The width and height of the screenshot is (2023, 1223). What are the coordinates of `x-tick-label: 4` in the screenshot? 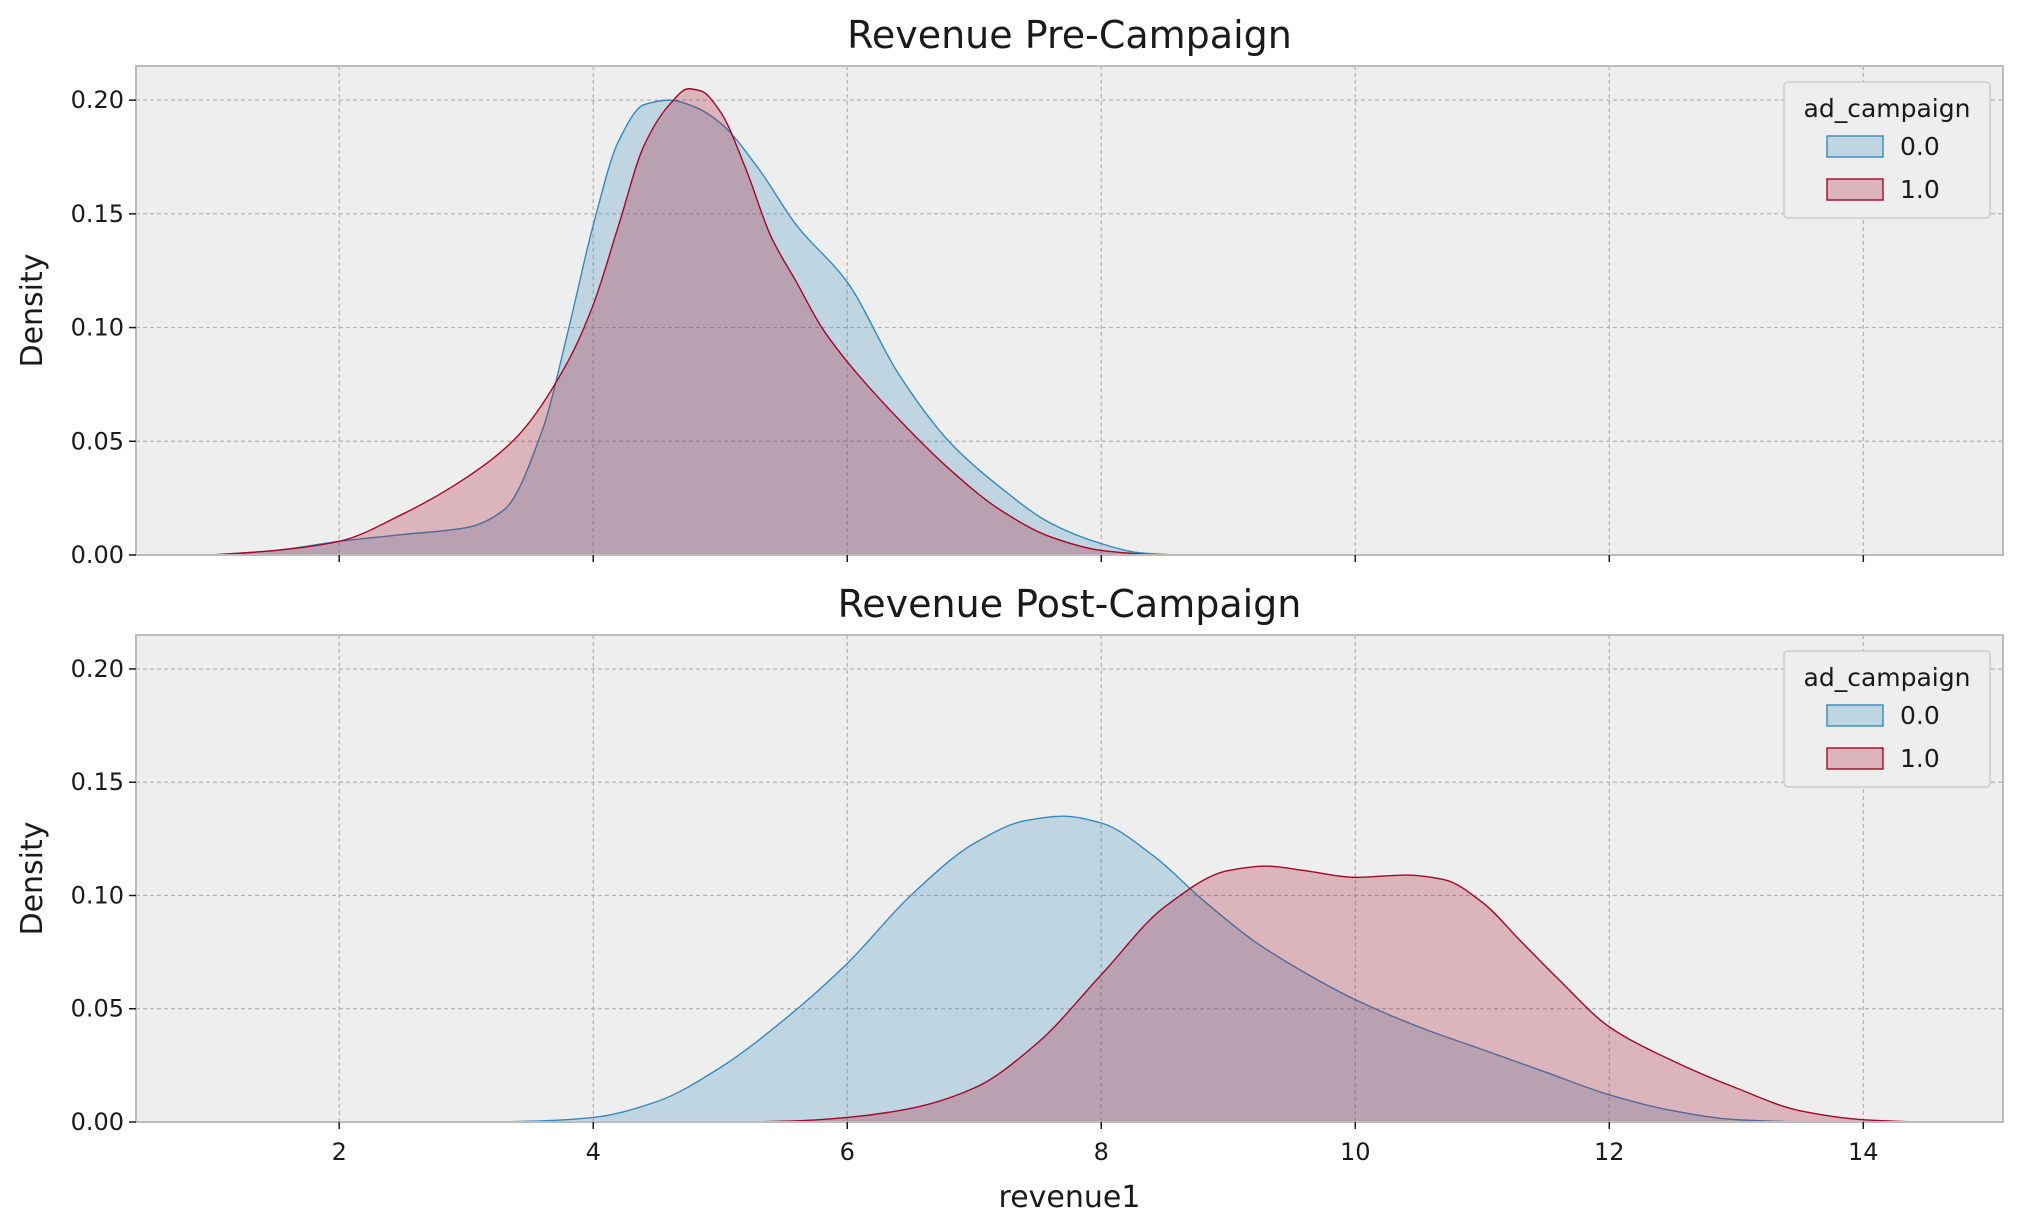 It's located at (593, 1152).